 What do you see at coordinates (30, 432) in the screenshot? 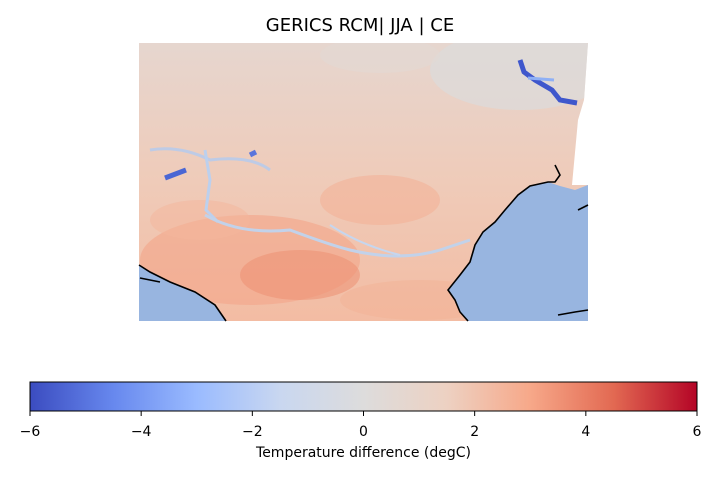
I see `colorbar-tick-label: −6` at bounding box center [30, 432].